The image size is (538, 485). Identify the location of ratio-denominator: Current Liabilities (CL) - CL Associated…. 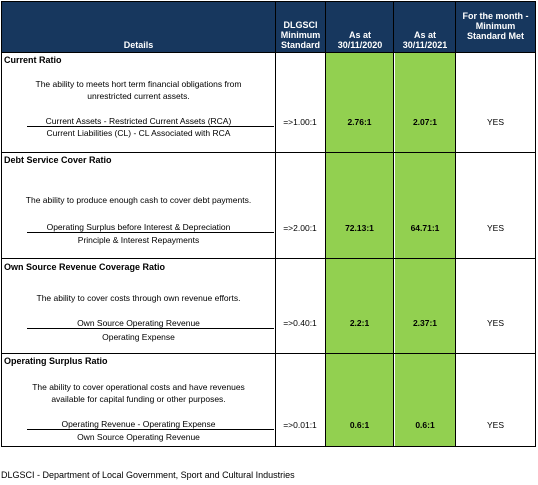
(138, 133).